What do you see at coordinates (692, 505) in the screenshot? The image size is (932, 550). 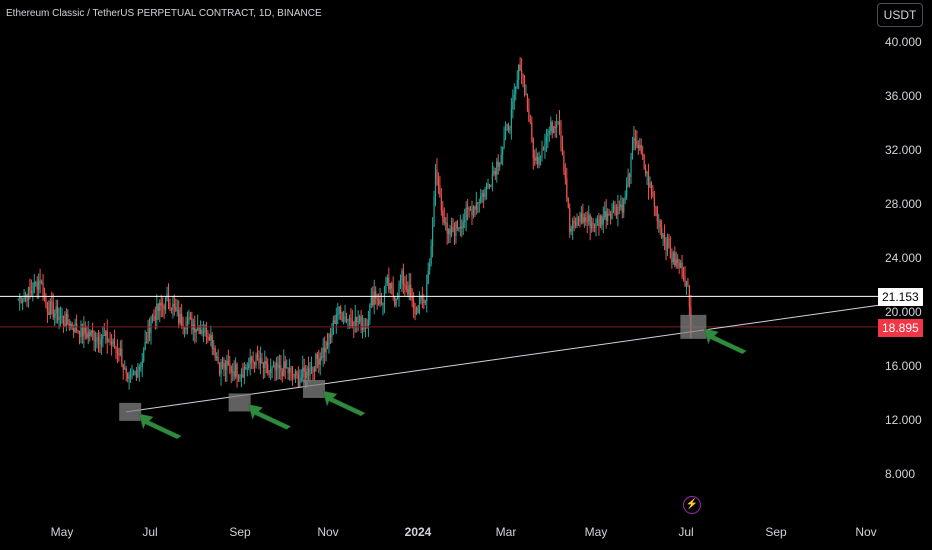 I see `lightning-icon: ⚡` at bounding box center [692, 505].